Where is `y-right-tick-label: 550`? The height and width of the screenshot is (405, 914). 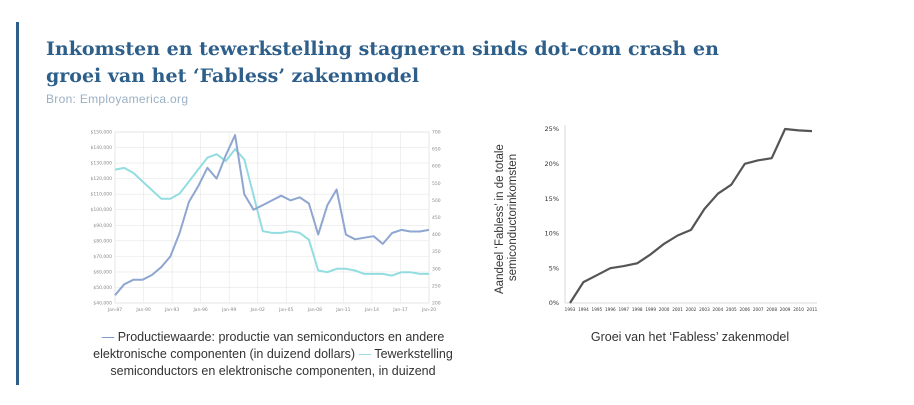
y-right-tick-label: 550 is located at coordinates (436, 184).